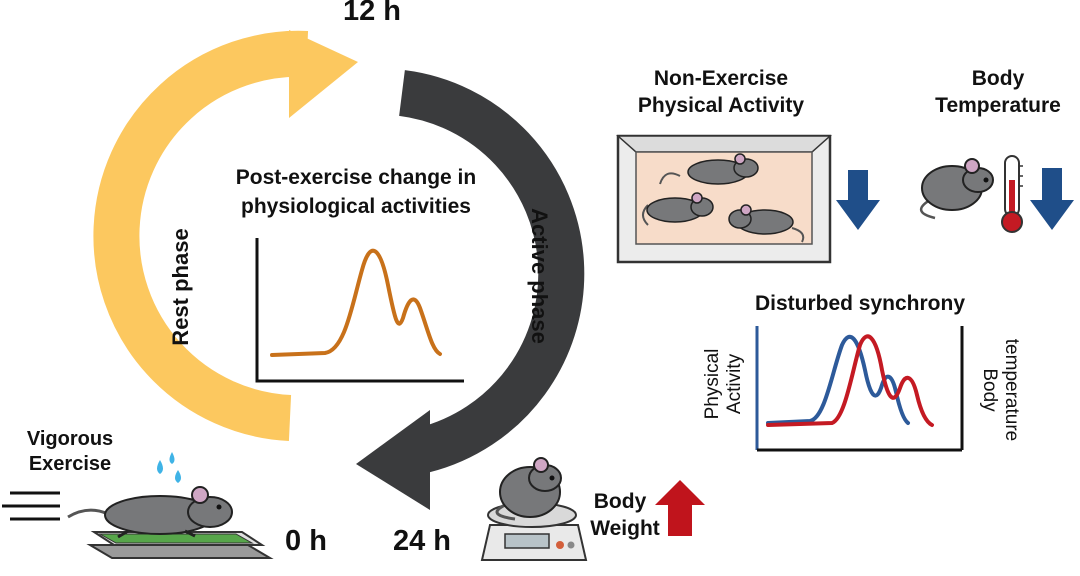 This screenshot has height=576, width=1080. Describe the element at coordinates (70, 464) in the screenshot. I see `exercise-label-line2: Exercise` at that location.